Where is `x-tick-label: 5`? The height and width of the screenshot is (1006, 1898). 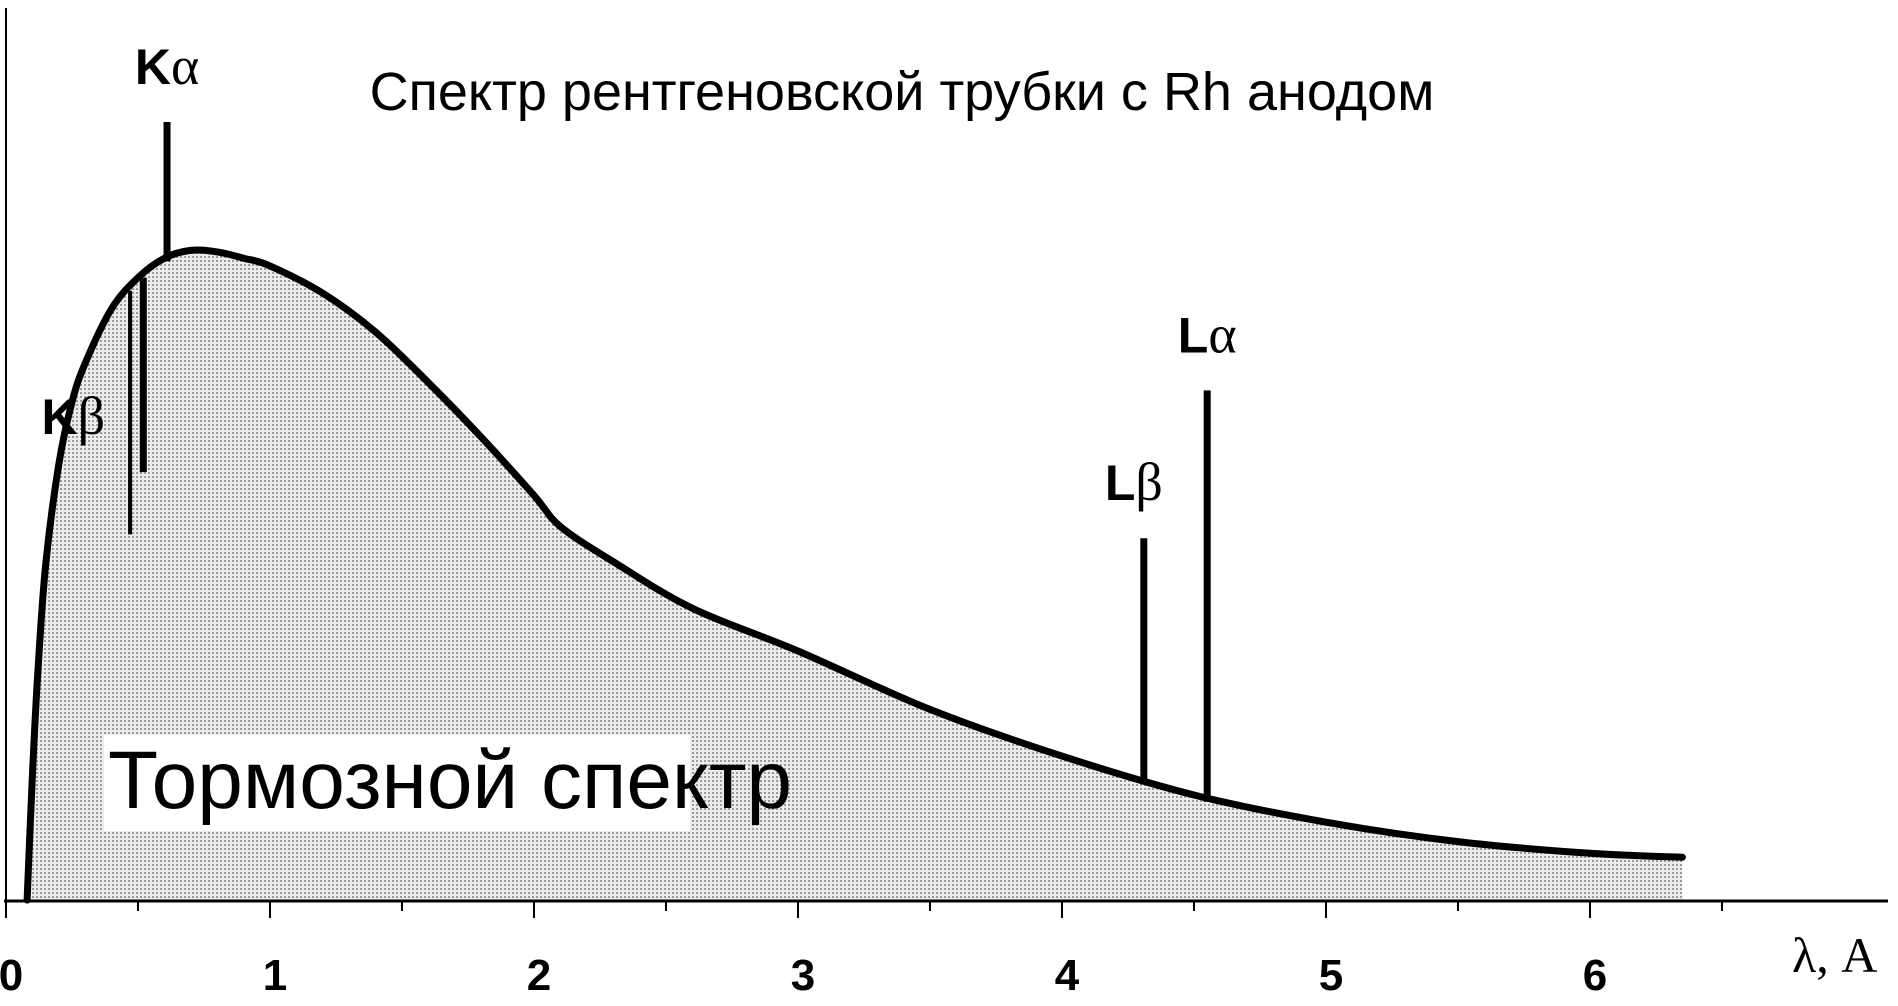 x-tick-label: 5 is located at coordinates (1331, 975).